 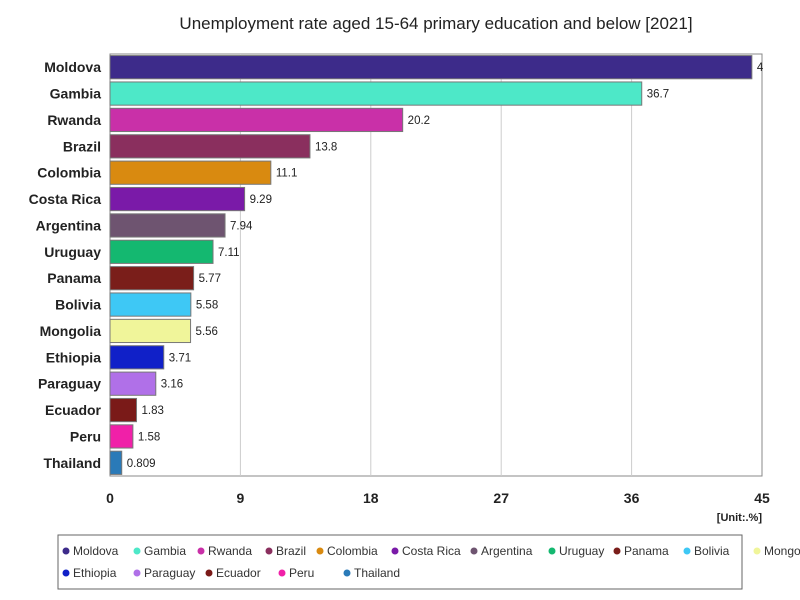 What do you see at coordinates (646, 551) in the screenshot?
I see `legend-label: Panama` at bounding box center [646, 551].